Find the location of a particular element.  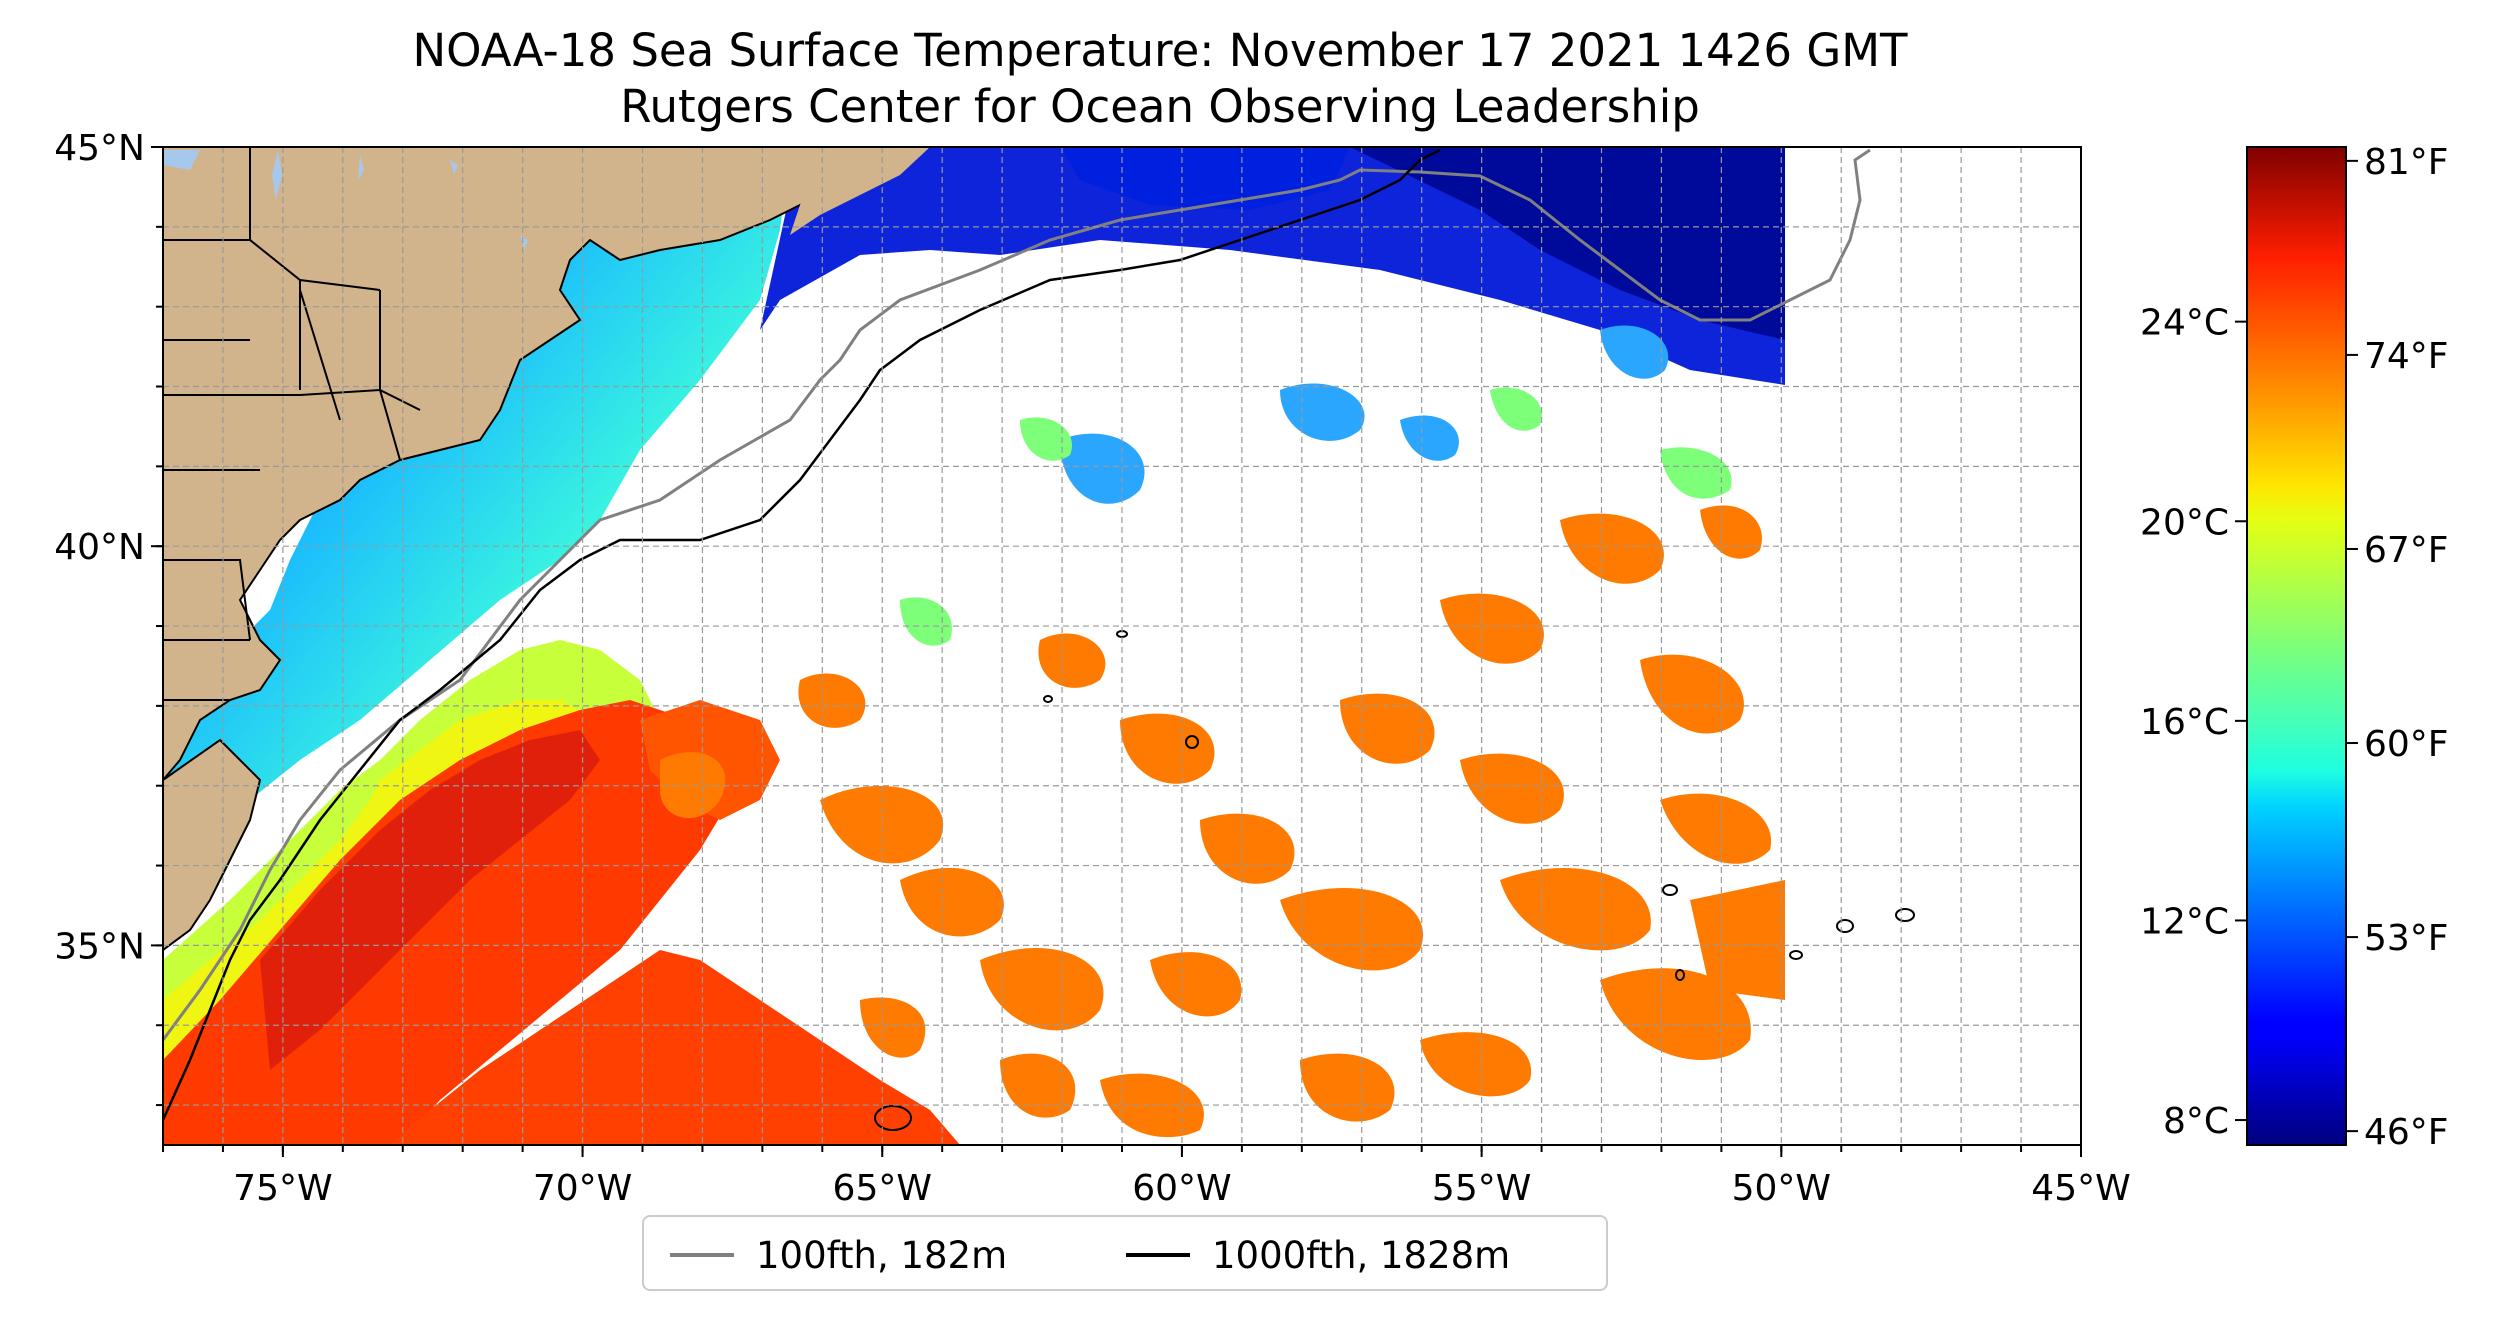

legend: 100fth, 182m 1000fth, 1828m is located at coordinates (1125, 1253).